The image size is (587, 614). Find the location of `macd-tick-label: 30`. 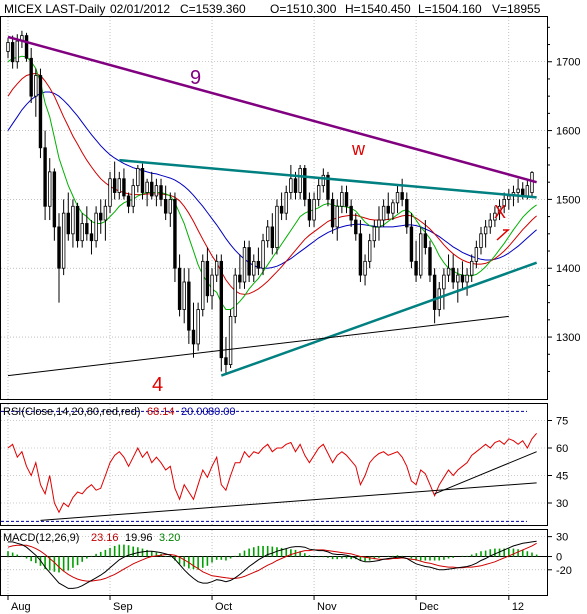

macd-tick-label: 30 is located at coordinates (562, 538).